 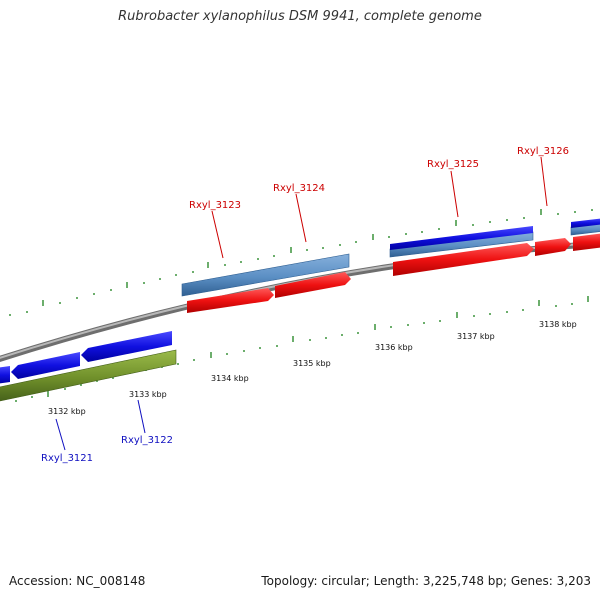 What do you see at coordinates (147, 440) in the screenshot?
I see `gene-label-rxyl-3122: Rxyl_3122` at bounding box center [147, 440].